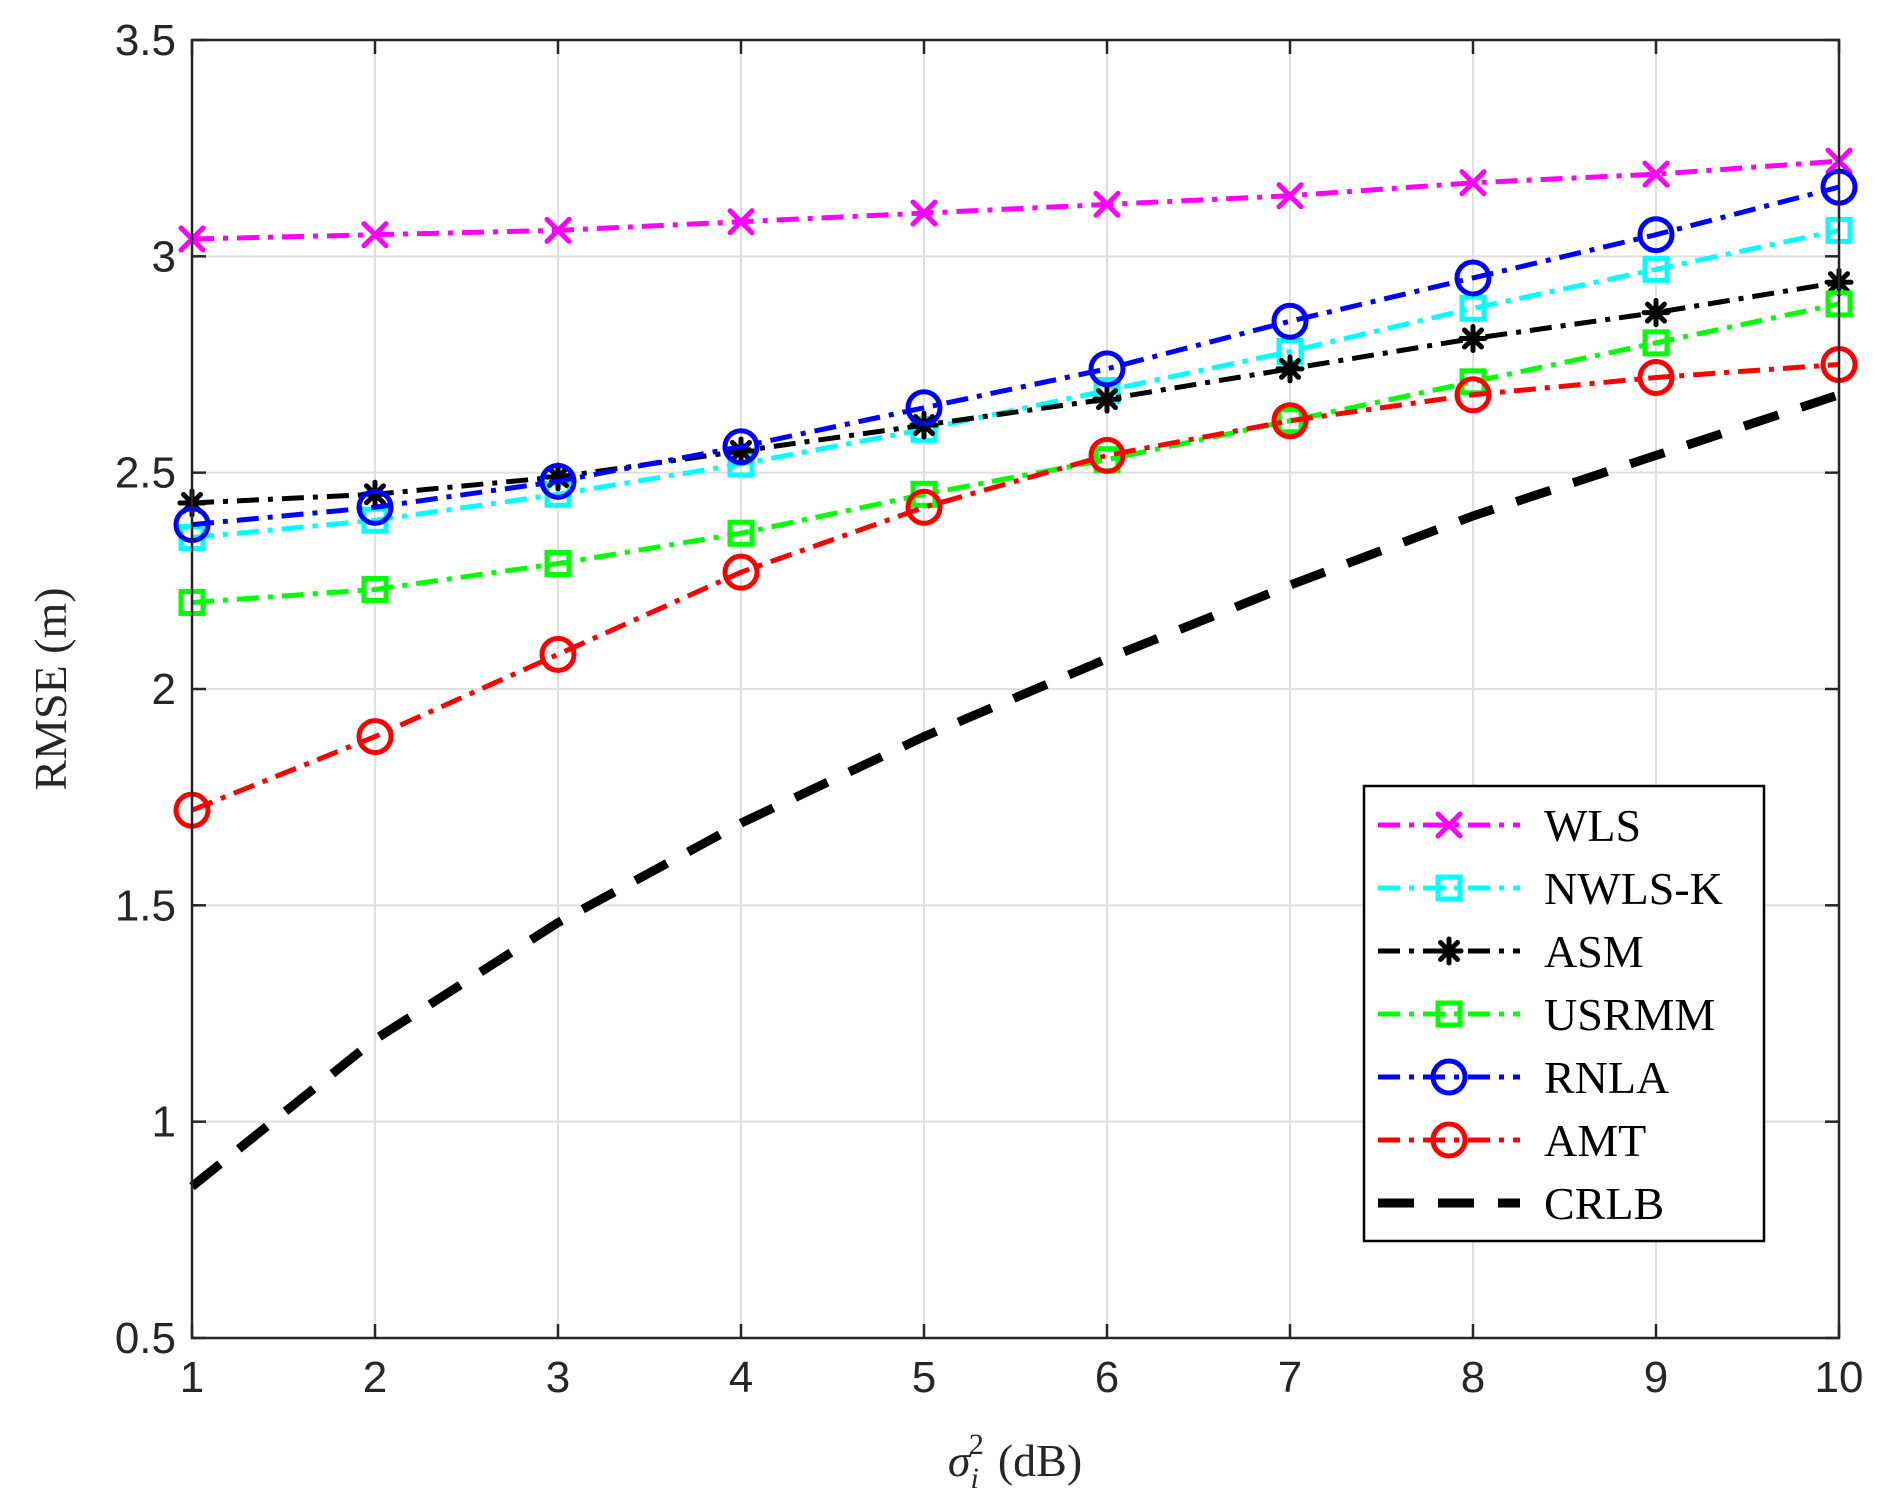 Image resolution: width=1886 pixels, height=1497 pixels. What do you see at coordinates (145, 905) in the screenshot?
I see `y-tick-label: 1.5` at bounding box center [145, 905].